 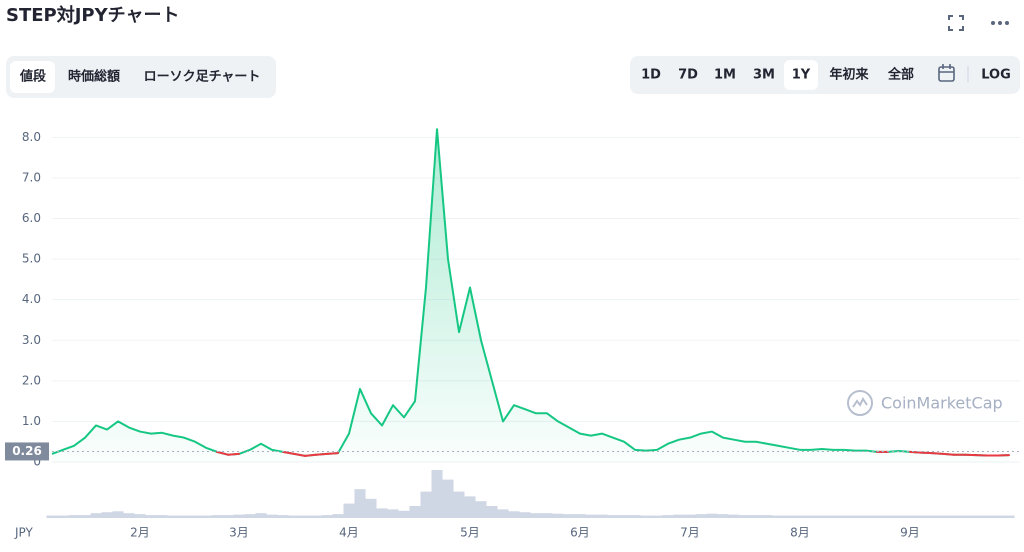 I want to click on y-tick-label: 4.0, so click(x=31, y=299).